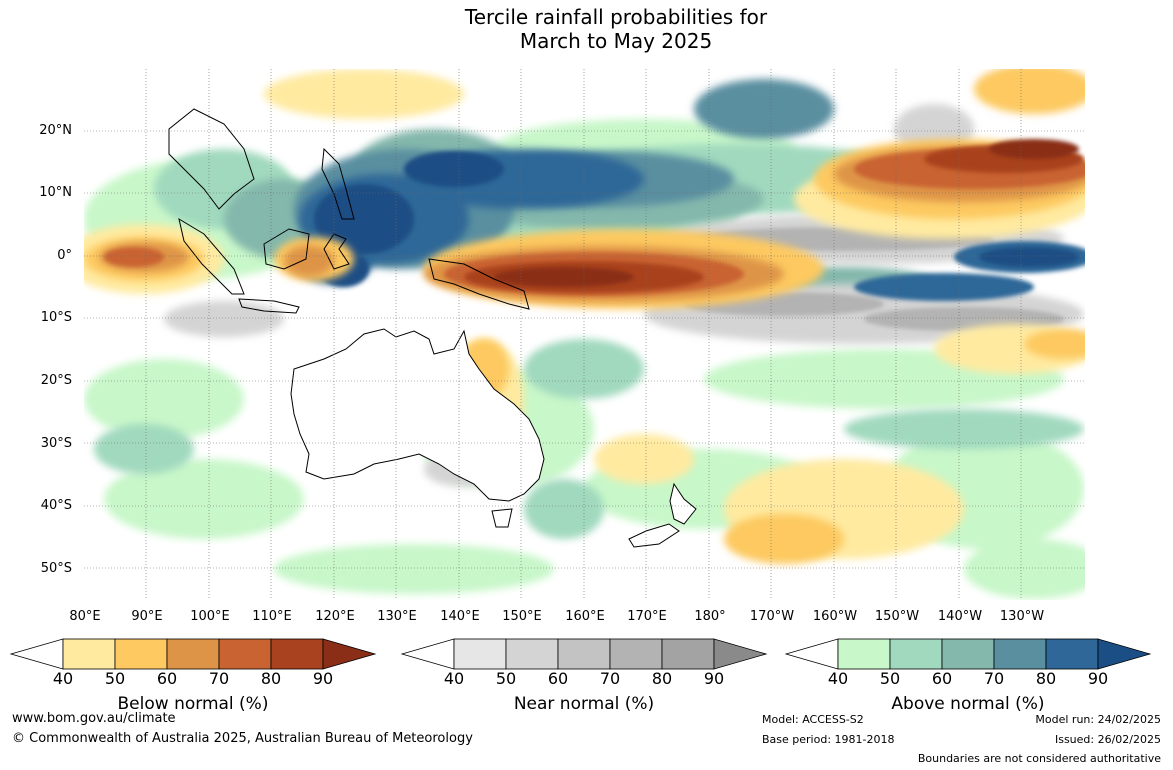  I want to click on lat-label-20n: 20°N, so click(55, 130).